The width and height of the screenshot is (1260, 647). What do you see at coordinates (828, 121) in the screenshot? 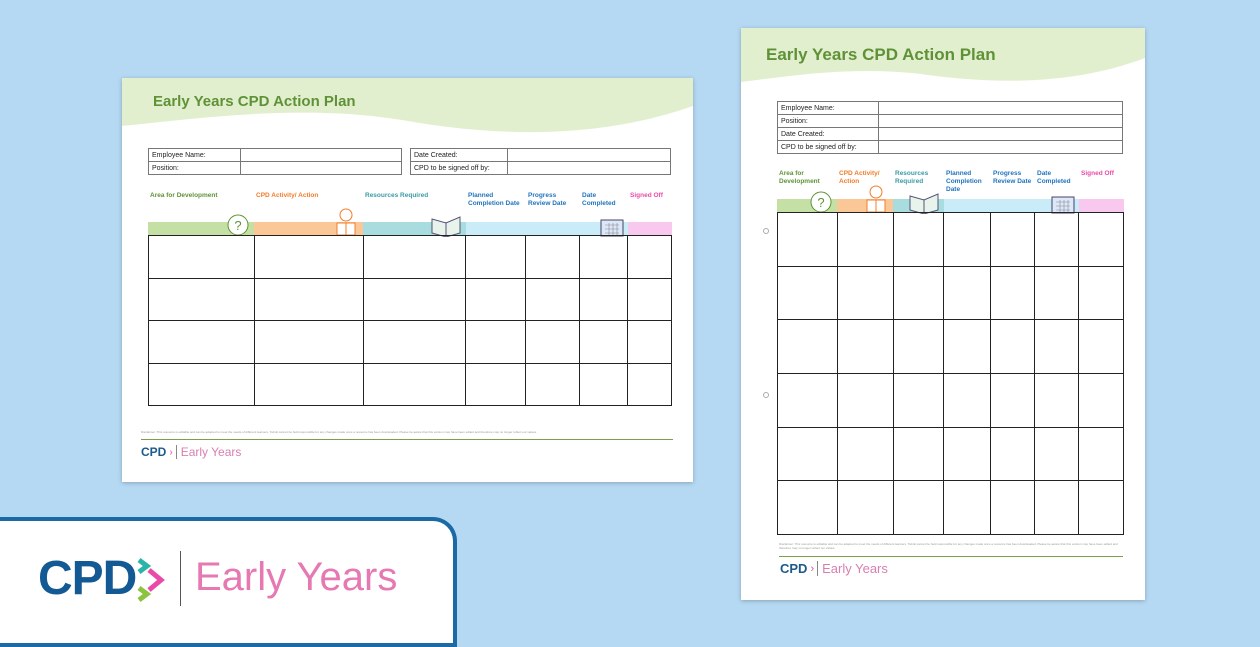
I see `info-label: Position:` at bounding box center [828, 121].